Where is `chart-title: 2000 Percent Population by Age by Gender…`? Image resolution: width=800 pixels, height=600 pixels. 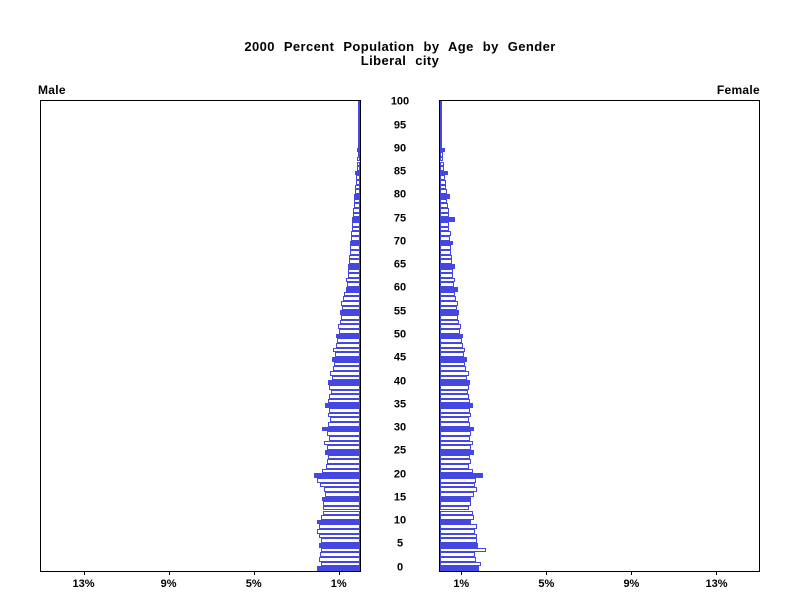 chart-title: 2000 Percent Population by Age by Gender… is located at coordinates (400, 54).